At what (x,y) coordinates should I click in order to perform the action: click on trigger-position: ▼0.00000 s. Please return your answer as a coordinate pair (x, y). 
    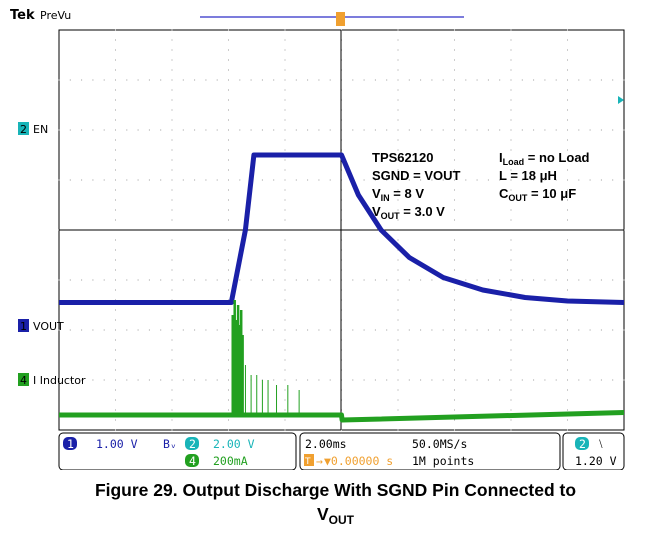
    Looking at the image, I should click on (358, 461).